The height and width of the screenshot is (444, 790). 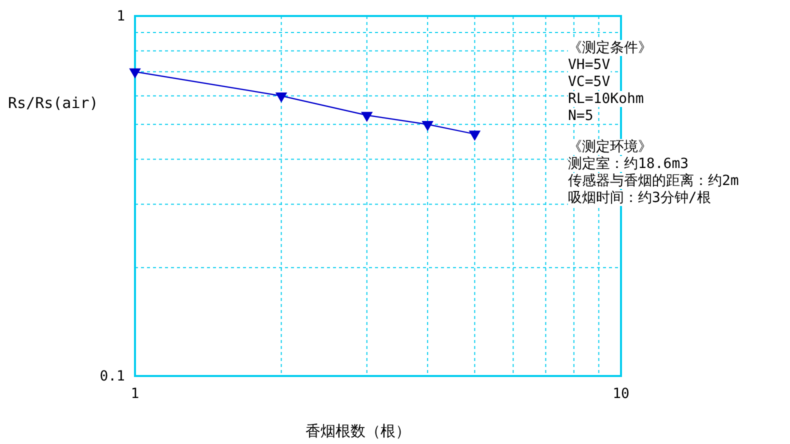 I want to click on annotation: 《测定环境》, so click(x=610, y=147).